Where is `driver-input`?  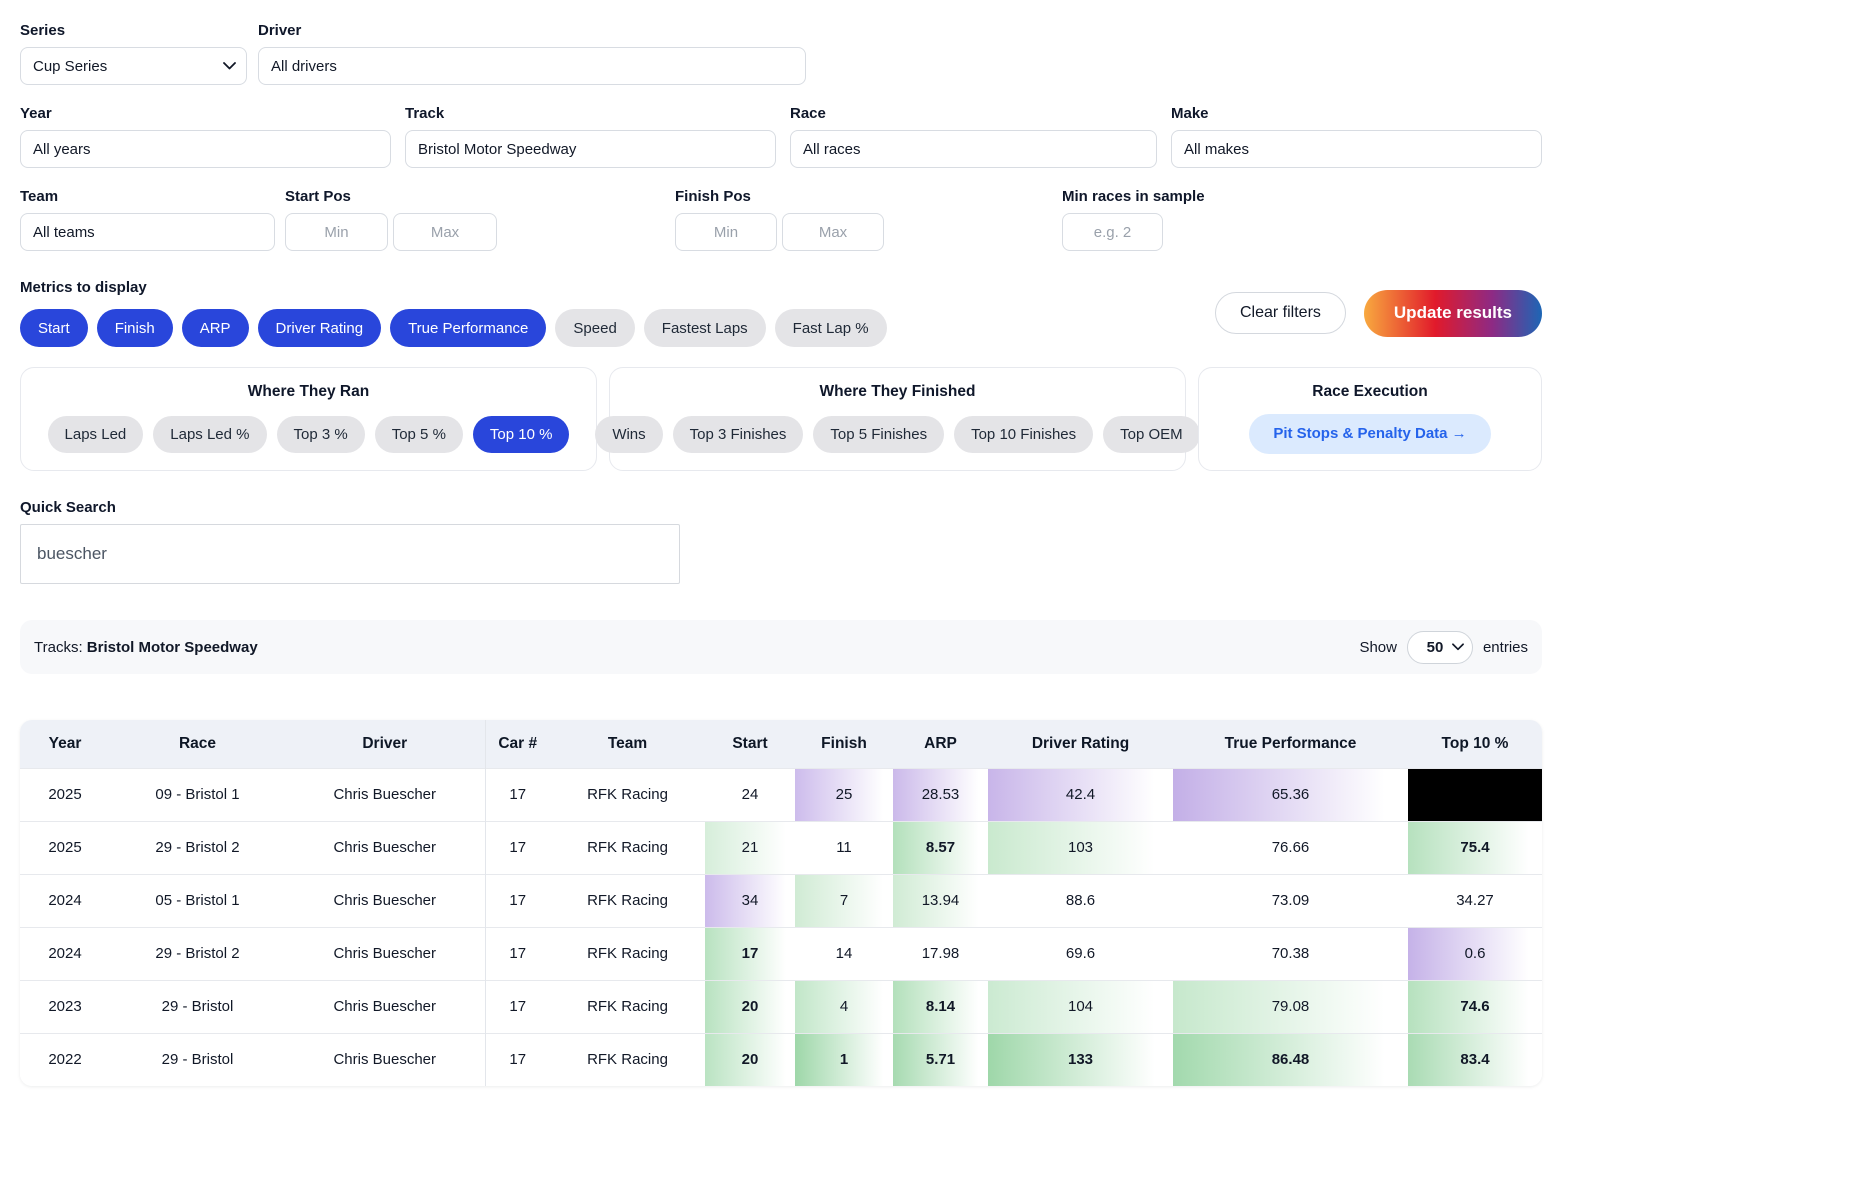 driver-input is located at coordinates (532, 66).